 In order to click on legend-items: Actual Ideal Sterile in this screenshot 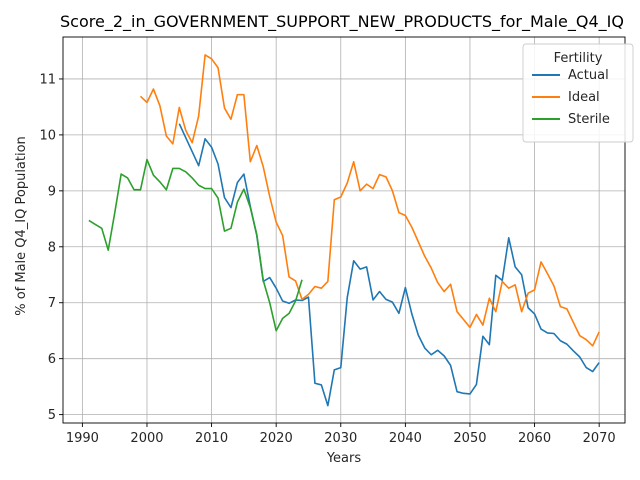, I will do `click(571, 97)`.